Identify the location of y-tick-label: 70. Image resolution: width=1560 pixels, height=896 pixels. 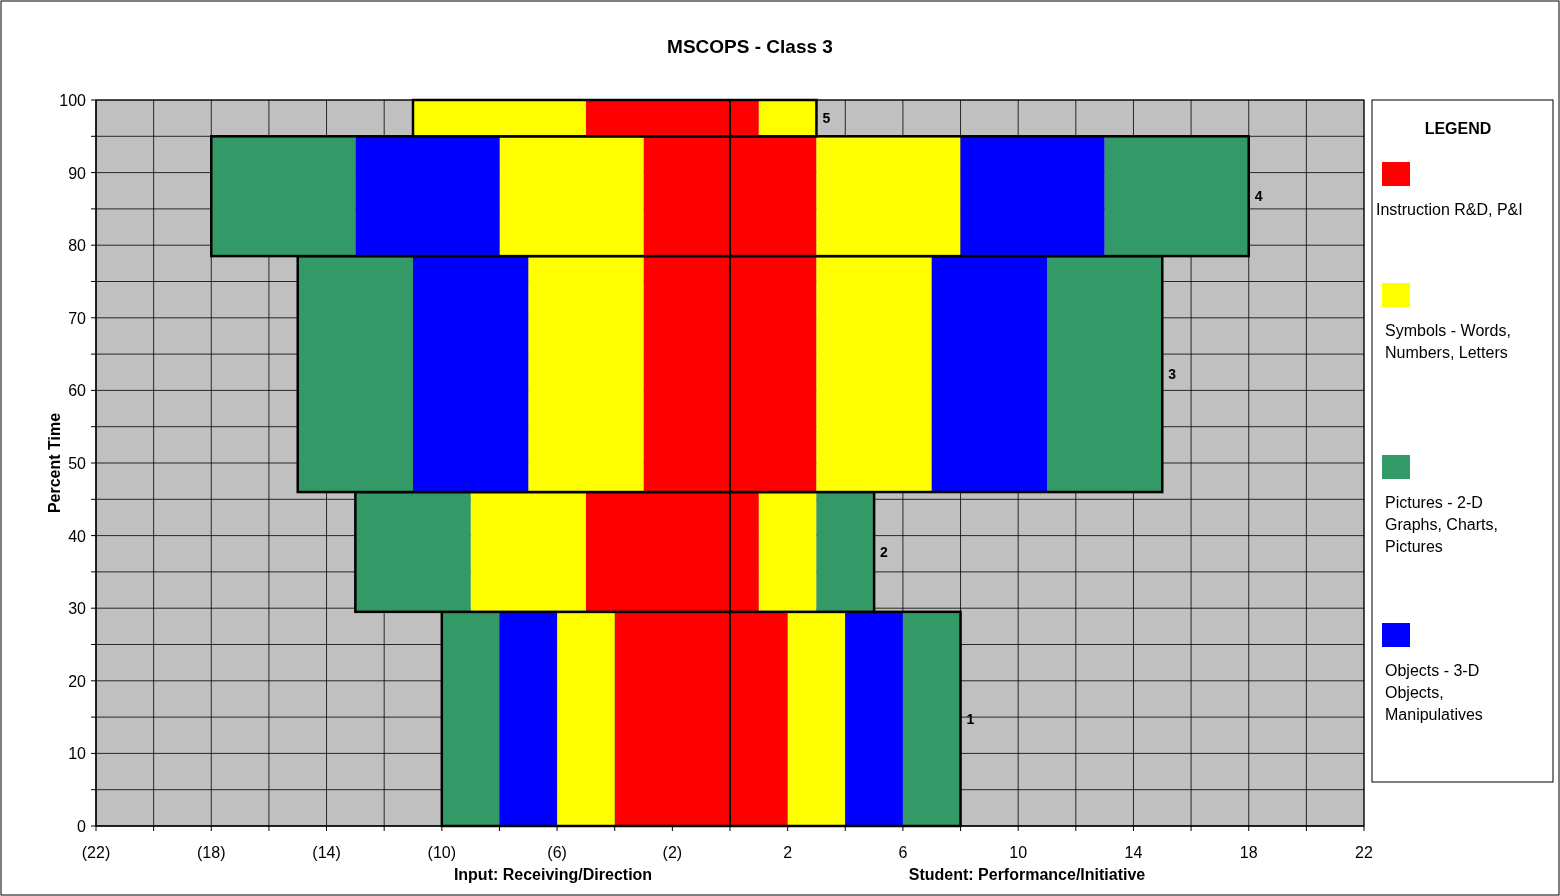
(77, 318).